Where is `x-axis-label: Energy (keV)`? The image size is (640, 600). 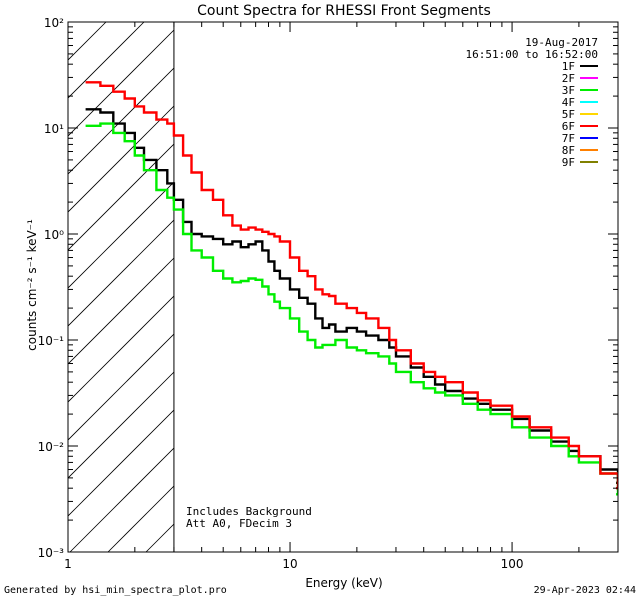
x-axis-label: Energy (keV) is located at coordinates (343, 583).